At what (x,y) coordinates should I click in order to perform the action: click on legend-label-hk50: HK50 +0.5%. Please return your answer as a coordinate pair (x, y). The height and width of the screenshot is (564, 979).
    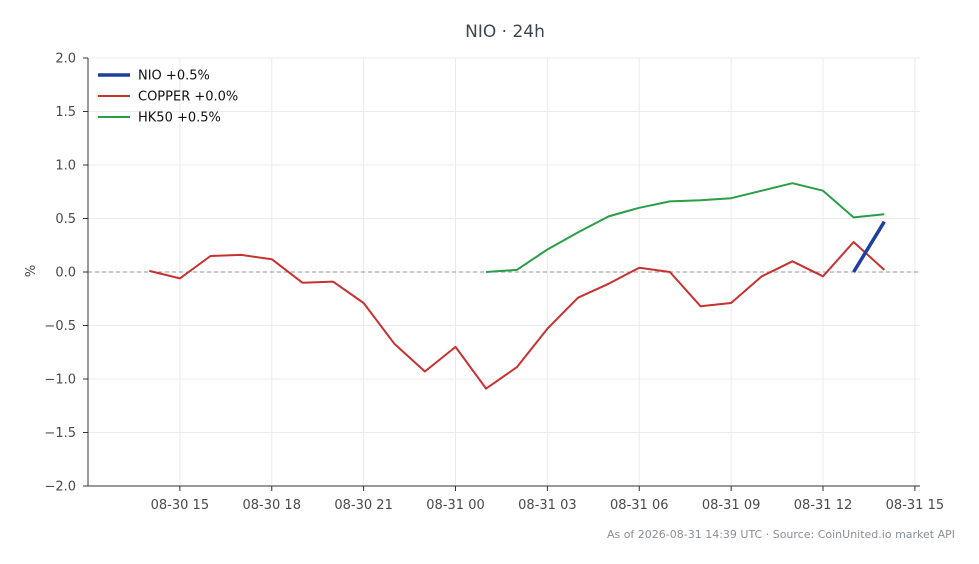
    Looking at the image, I should click on (179, 118).